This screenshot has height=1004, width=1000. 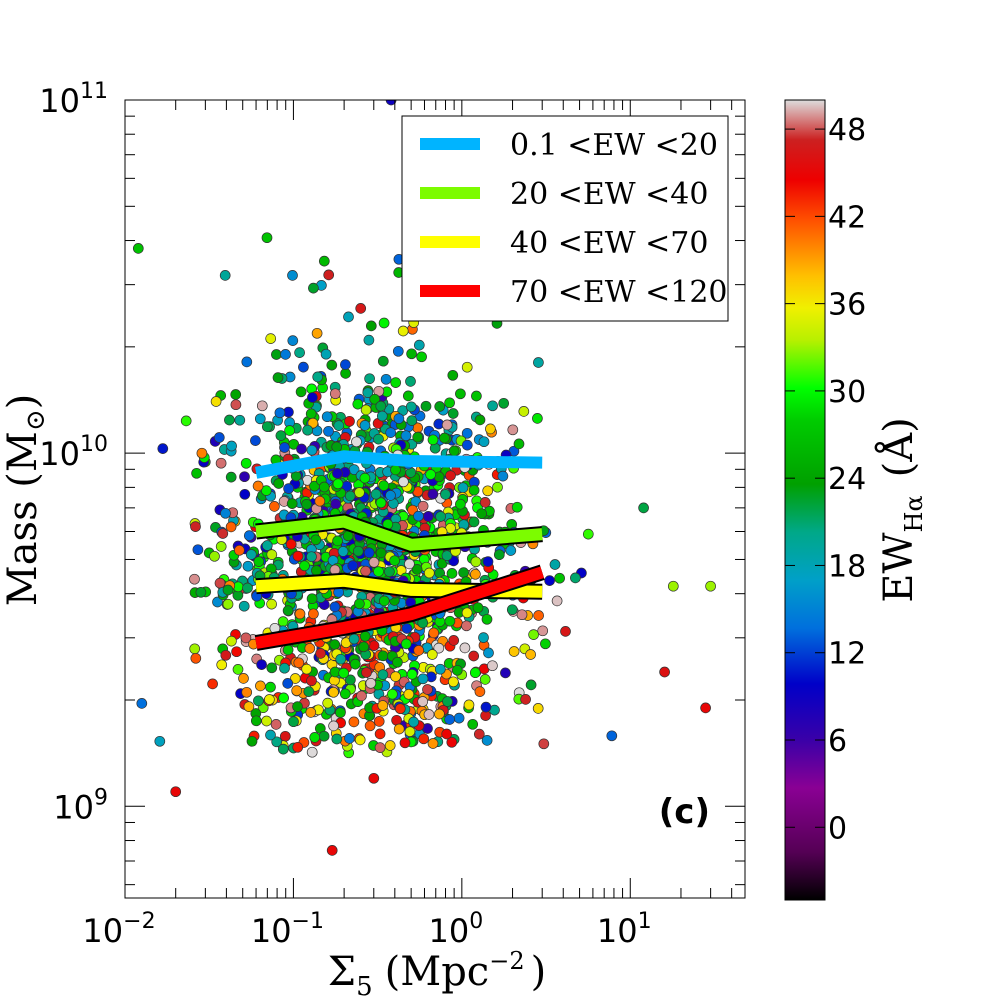 What do you see at coordinates (73, 99) in the screenshot?
I see `y-tick-label: 1011` at bounding box center [73, 99].